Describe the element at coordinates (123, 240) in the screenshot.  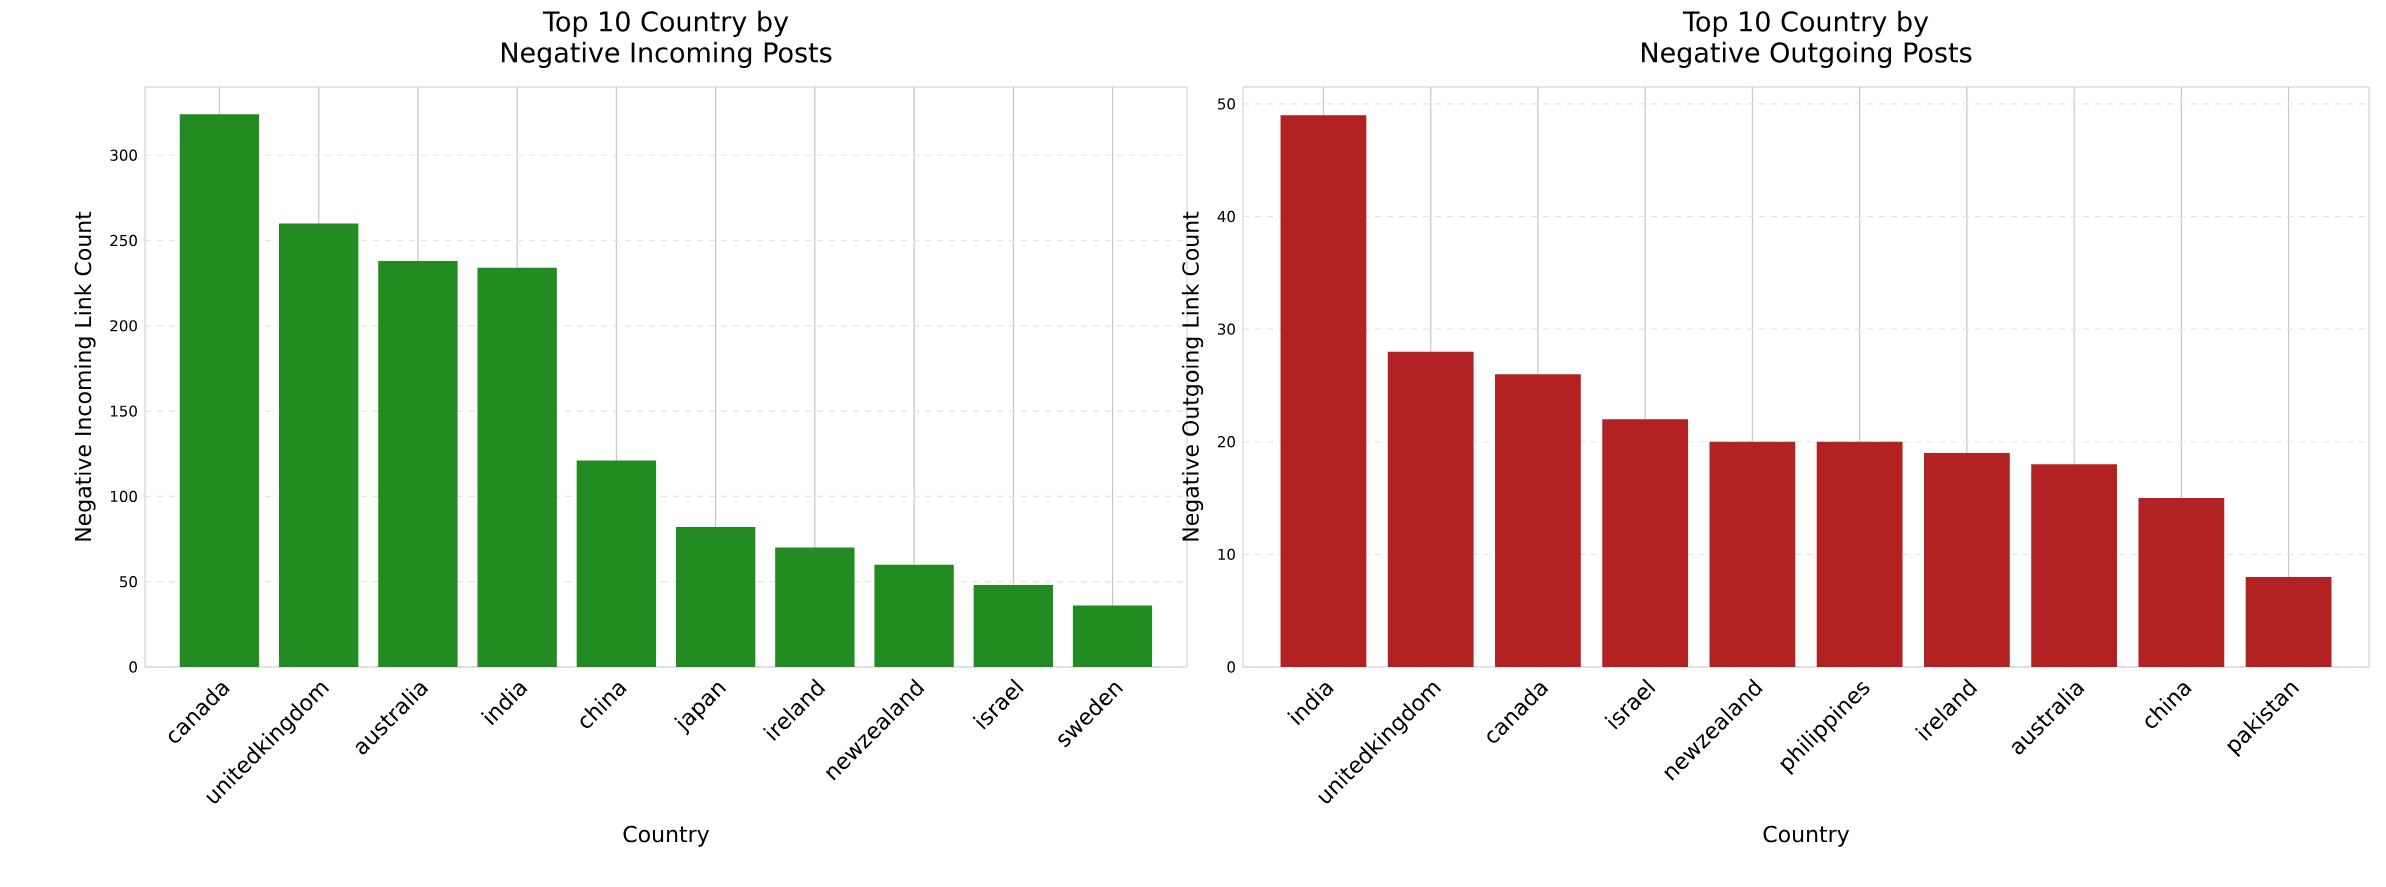
I see `y-tick-label: 250` at that location.